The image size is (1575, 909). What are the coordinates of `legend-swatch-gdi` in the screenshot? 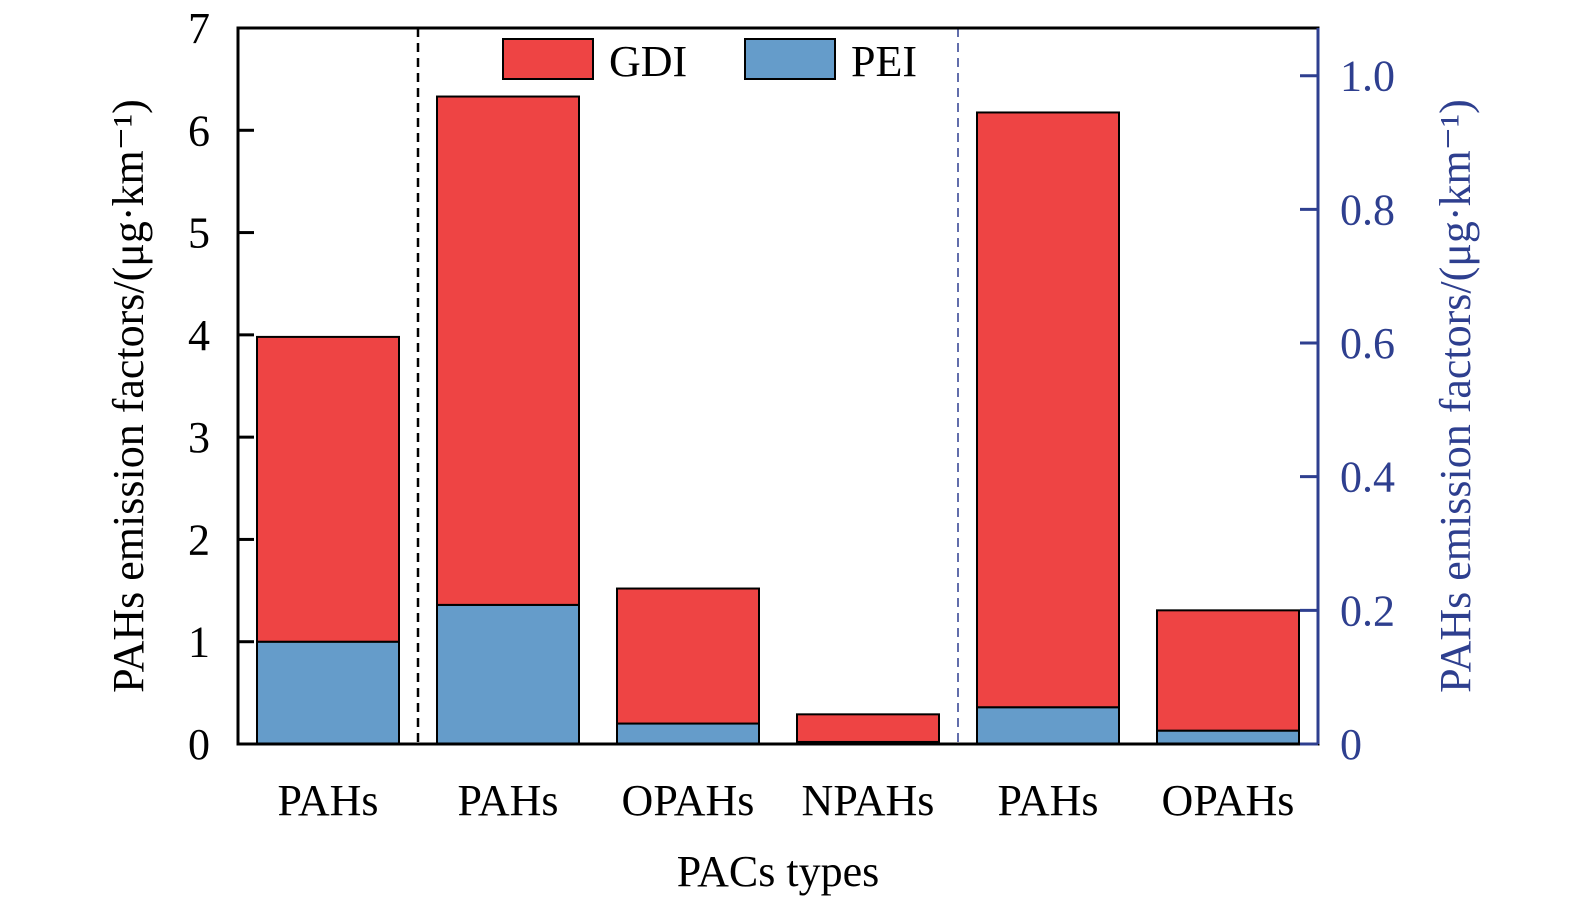 It's located at (548, 59).